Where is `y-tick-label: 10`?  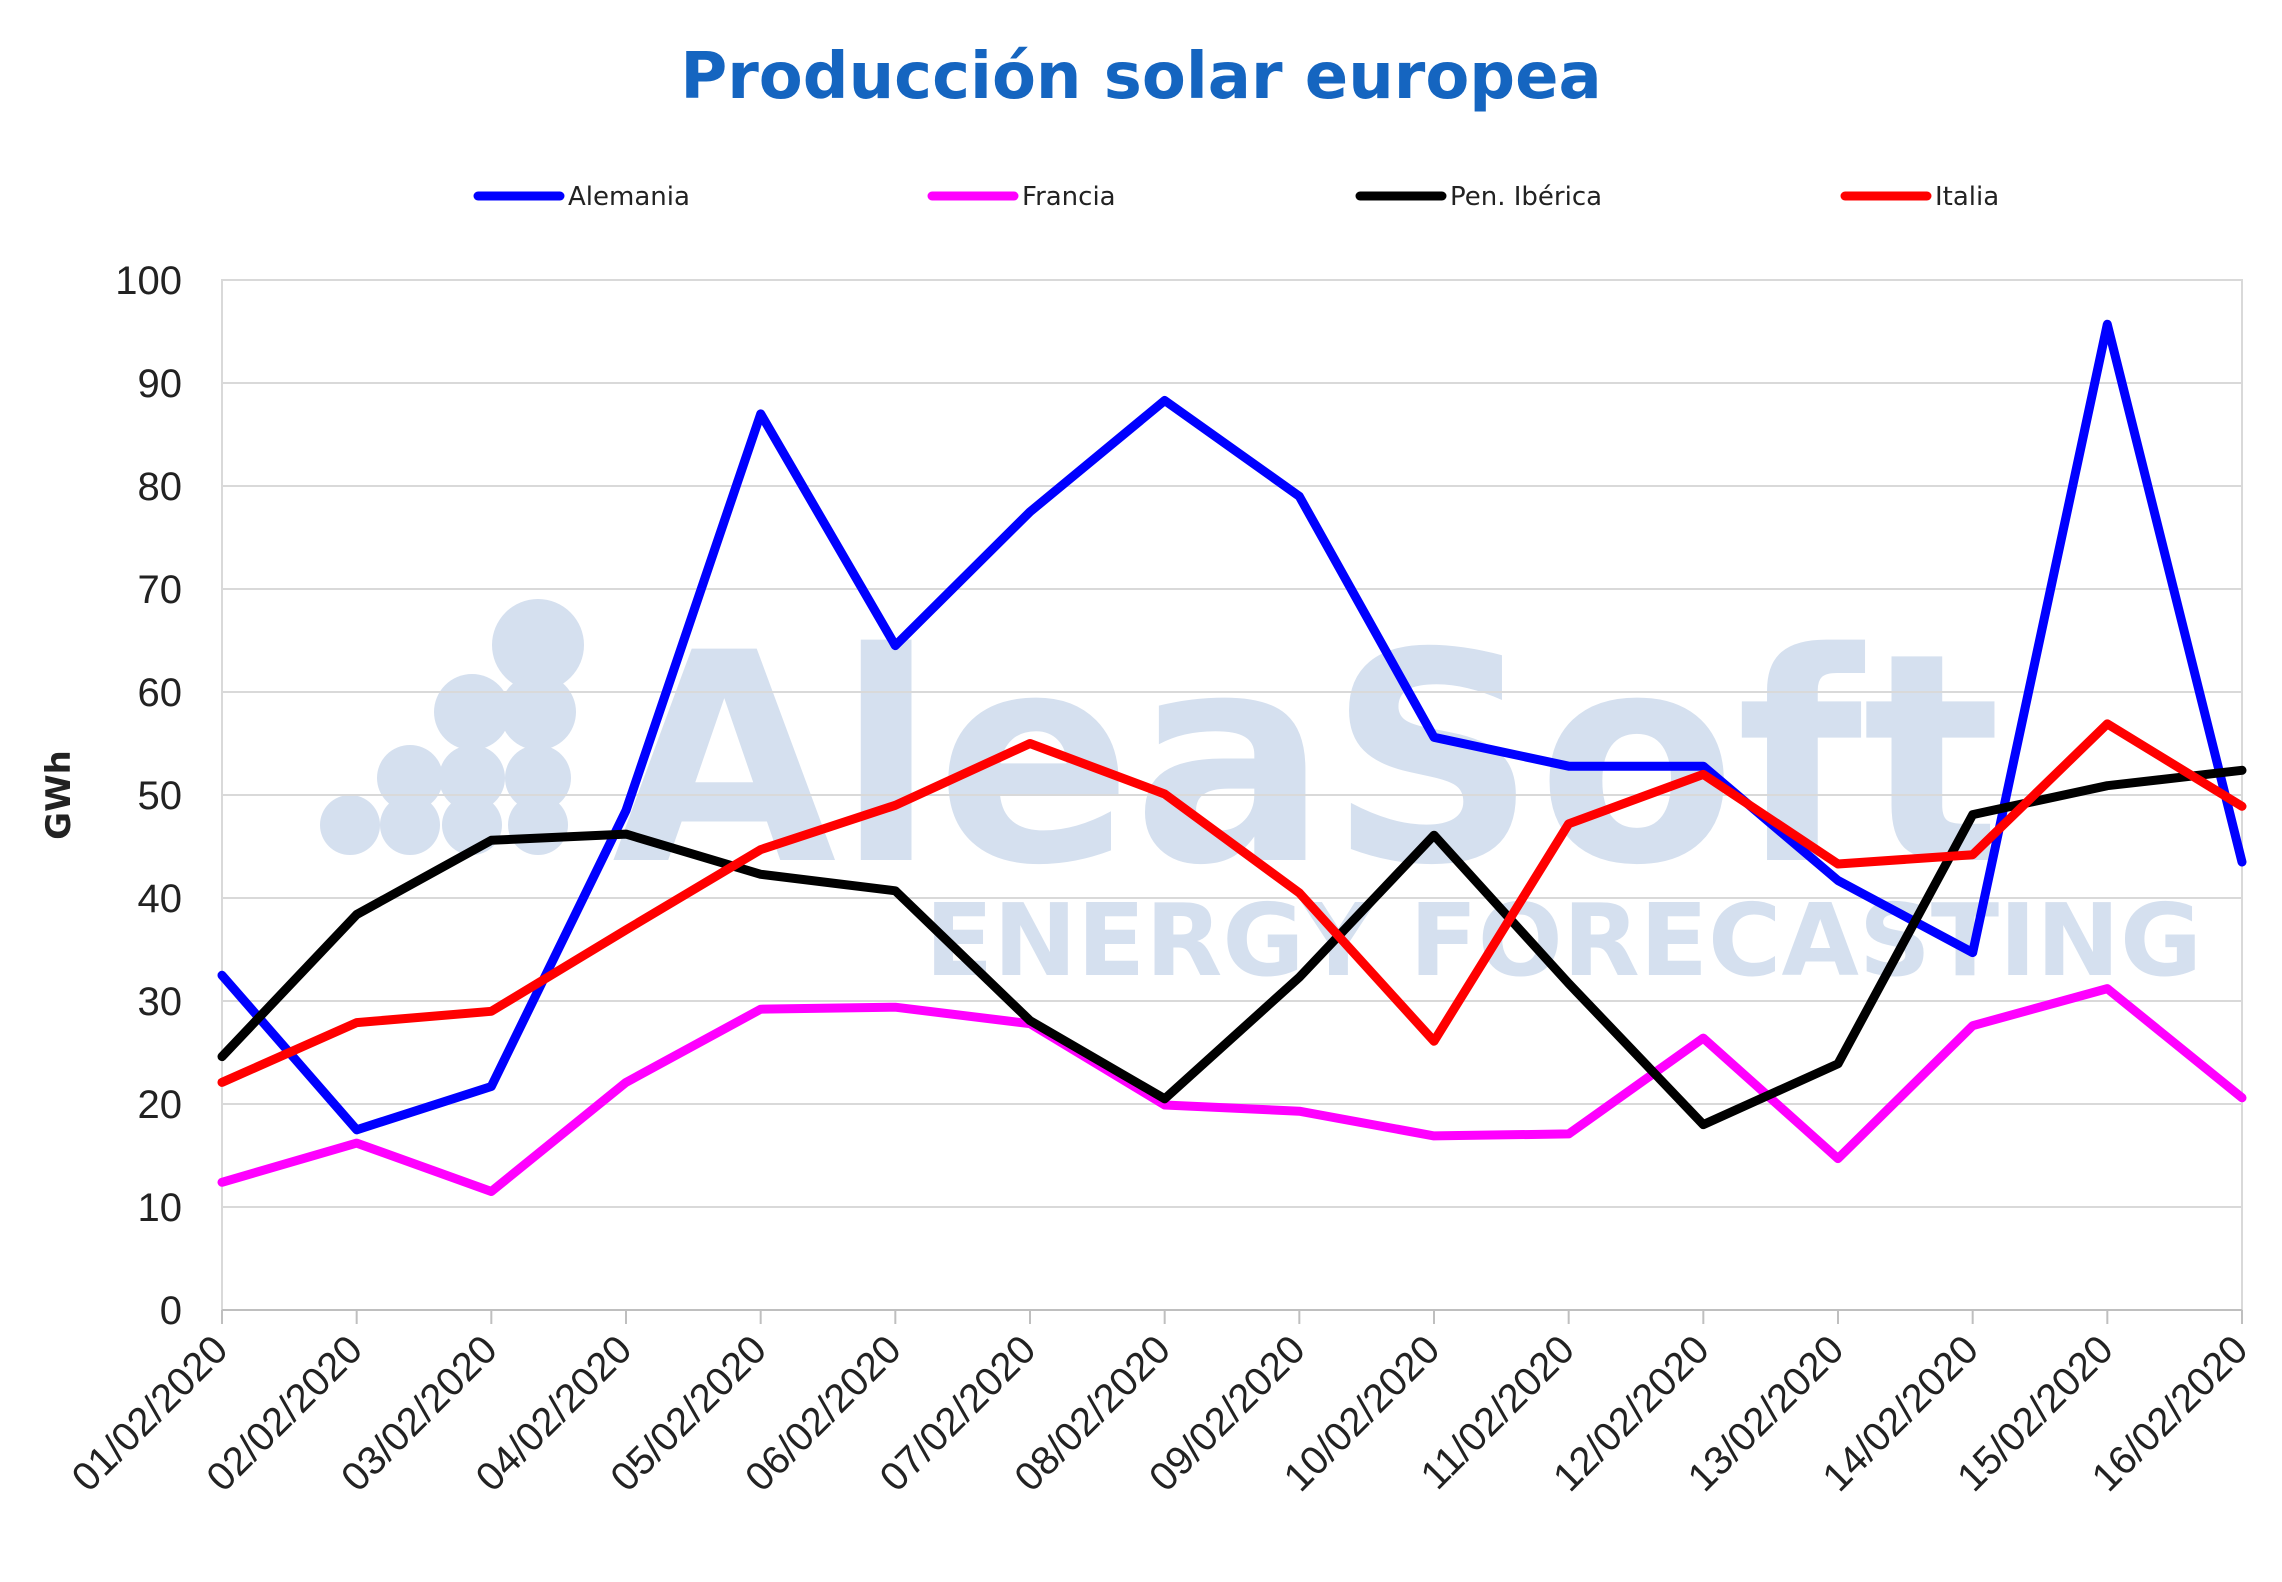
y-tick-label: 10 is located at coordinates (160, 1208).